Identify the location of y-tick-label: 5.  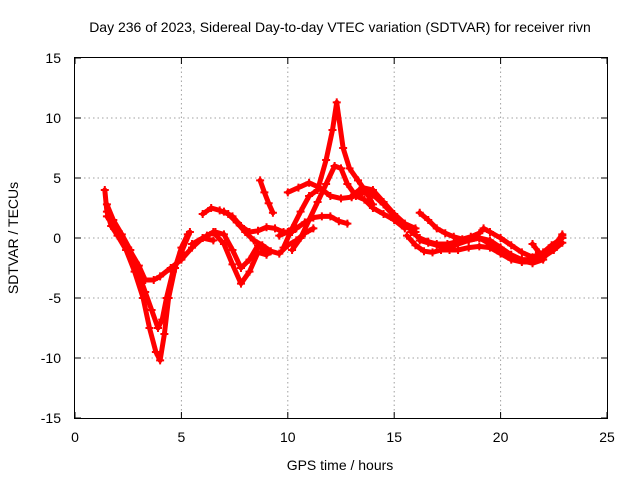
(57, 178).